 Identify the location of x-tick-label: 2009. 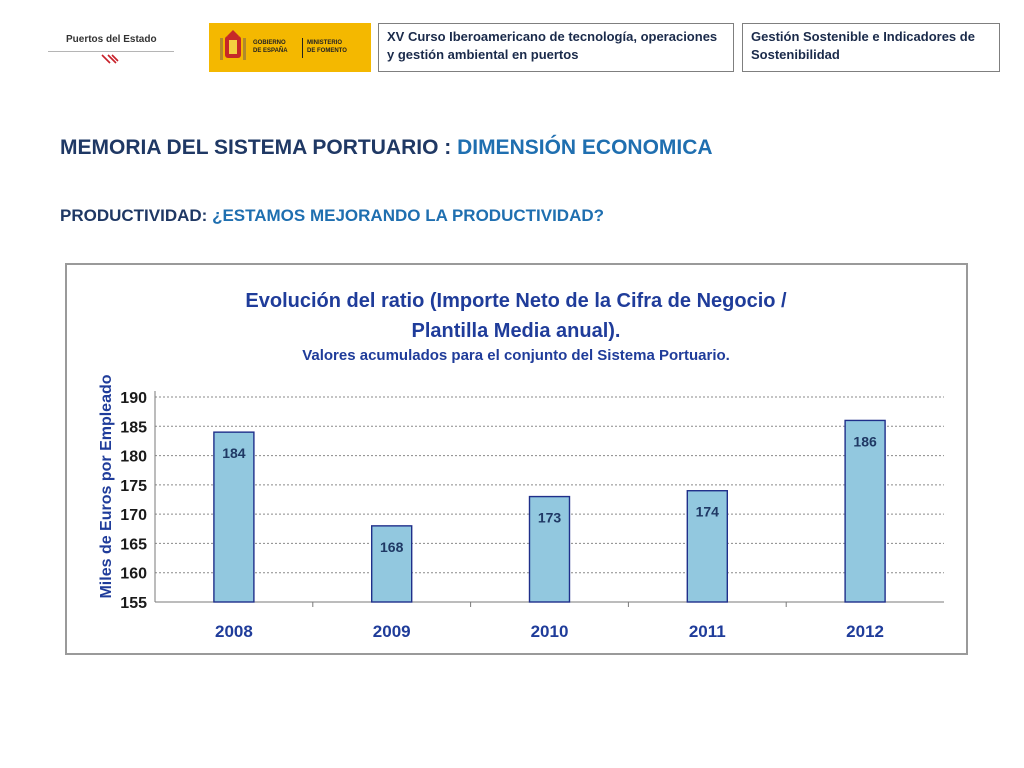
(392, 631).